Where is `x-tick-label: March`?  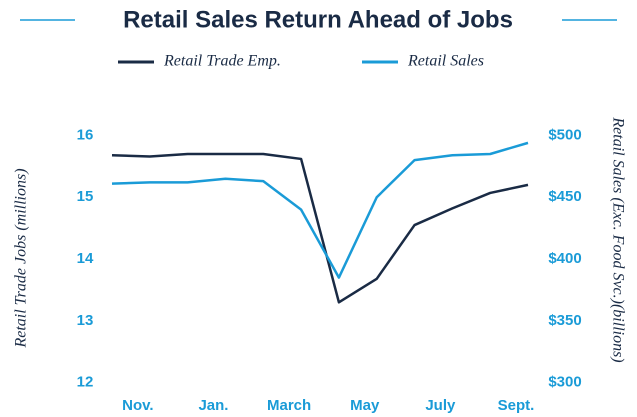 x-tick-label: March is located at coordinates (289, 405).